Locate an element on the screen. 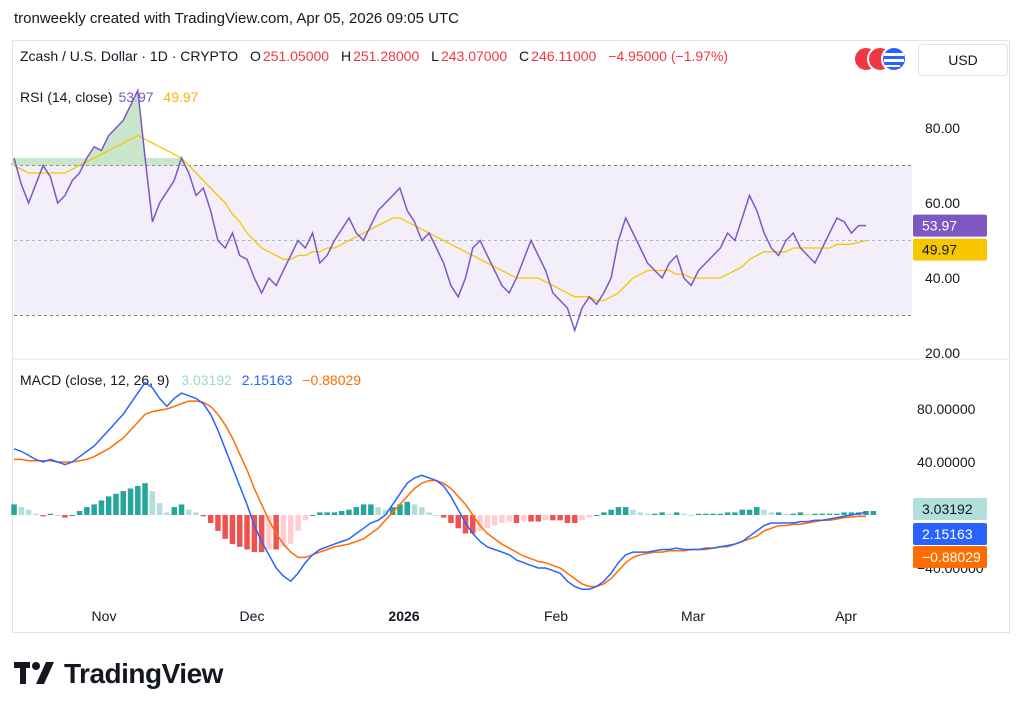  low-label: L is located at coordinates (435, 56).